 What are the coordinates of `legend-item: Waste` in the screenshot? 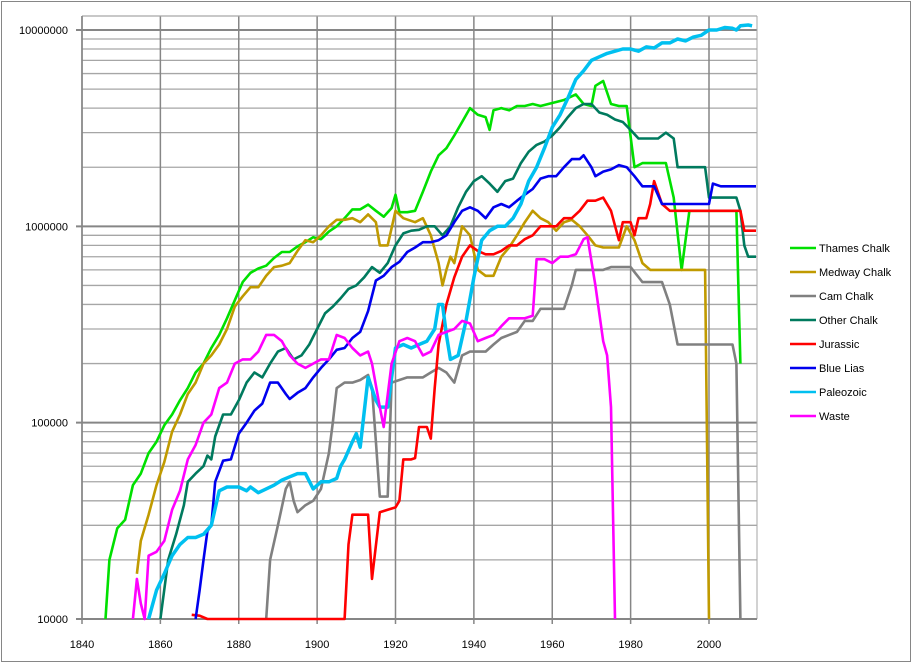 It's located at (820, 417).